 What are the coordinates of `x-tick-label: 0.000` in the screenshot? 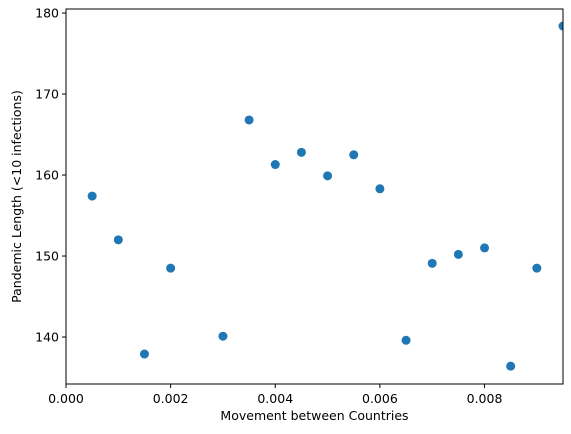 It's located at (66, 398).